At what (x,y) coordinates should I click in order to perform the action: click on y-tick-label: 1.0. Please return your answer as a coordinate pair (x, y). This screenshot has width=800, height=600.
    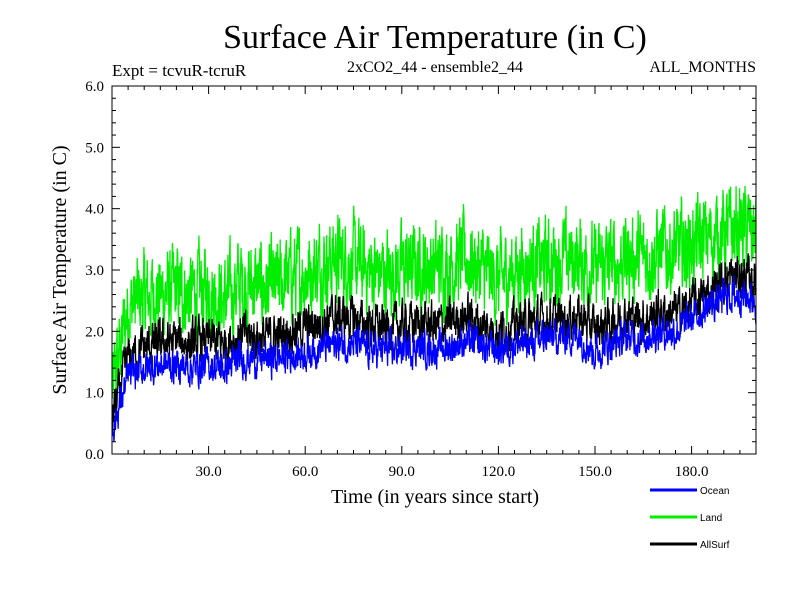
    Looking at the image, I should click on (94, 394).